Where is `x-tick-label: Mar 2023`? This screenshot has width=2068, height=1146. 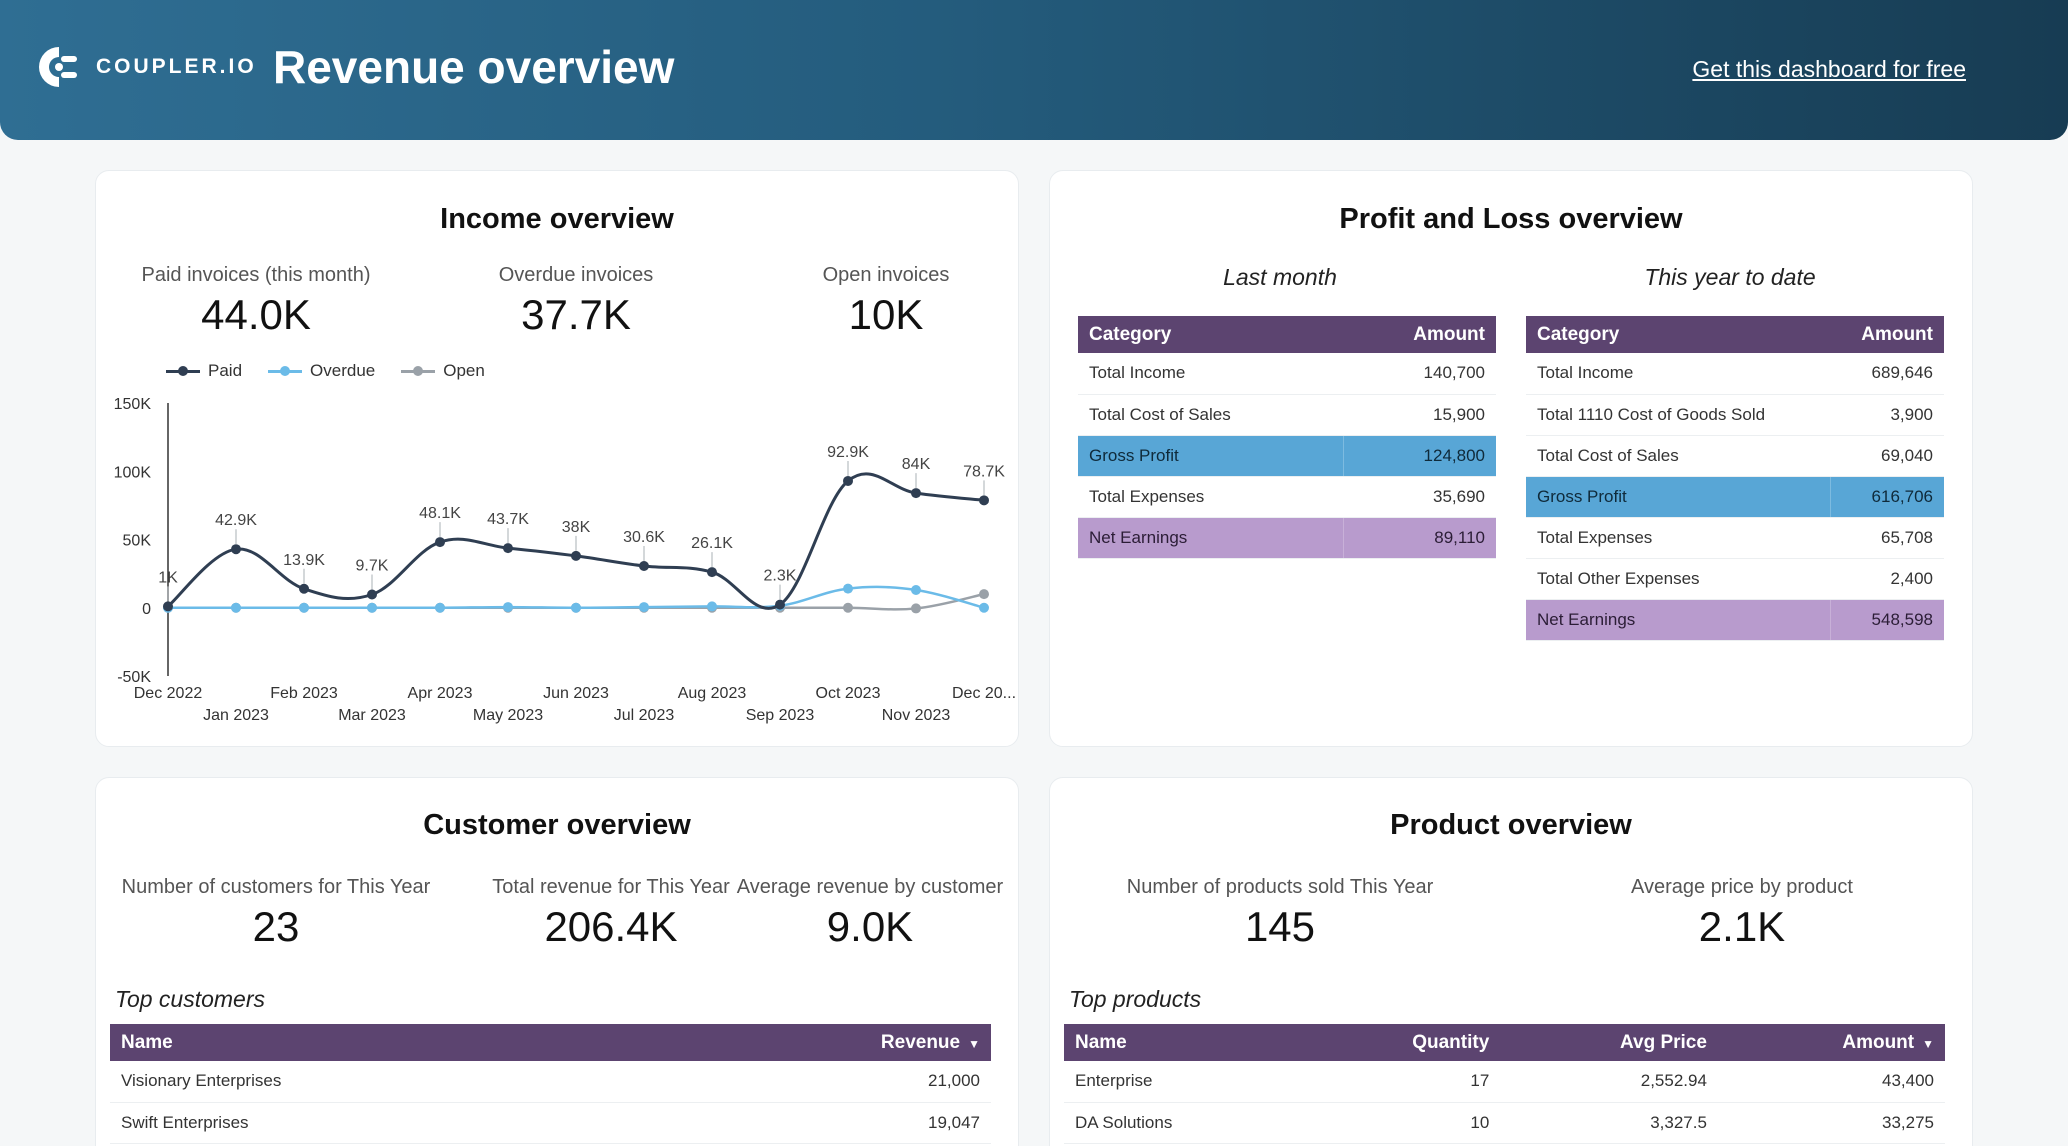
x-tick-label: Mar 2023 is located at coordinates (372, 715).